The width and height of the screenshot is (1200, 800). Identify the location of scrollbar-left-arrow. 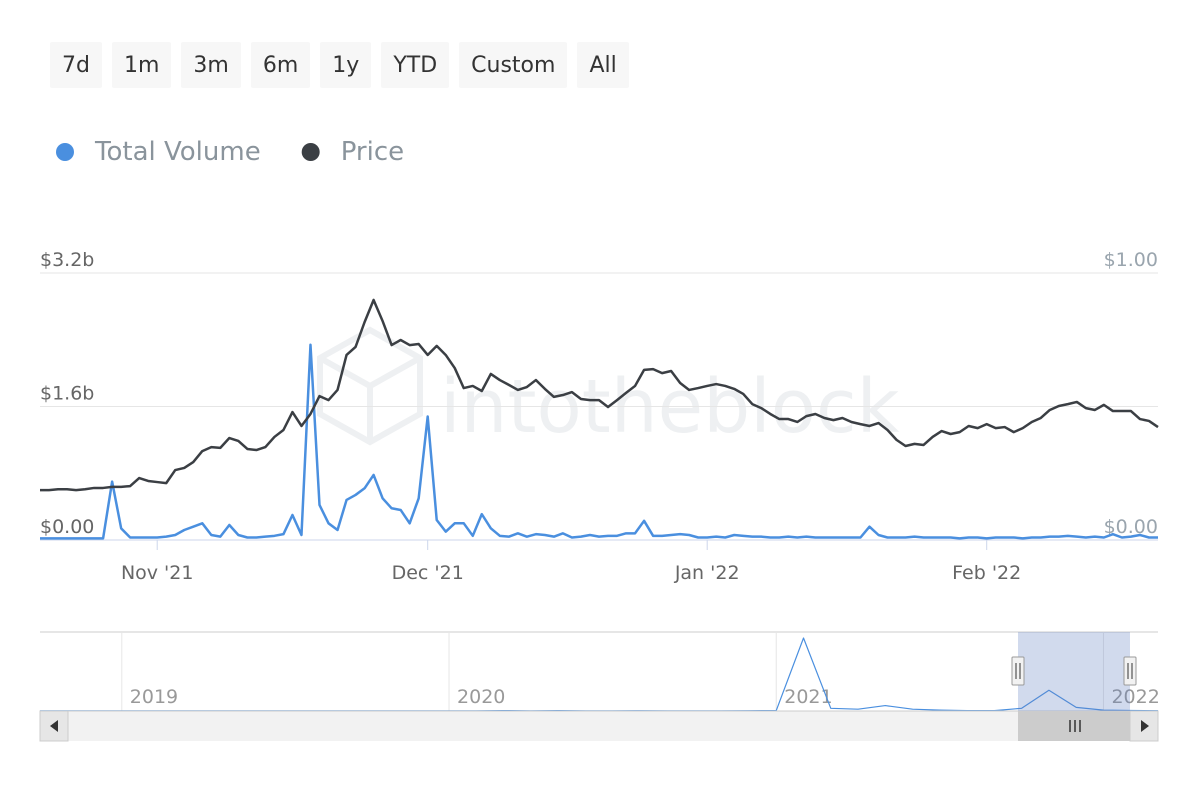
(54, 726).